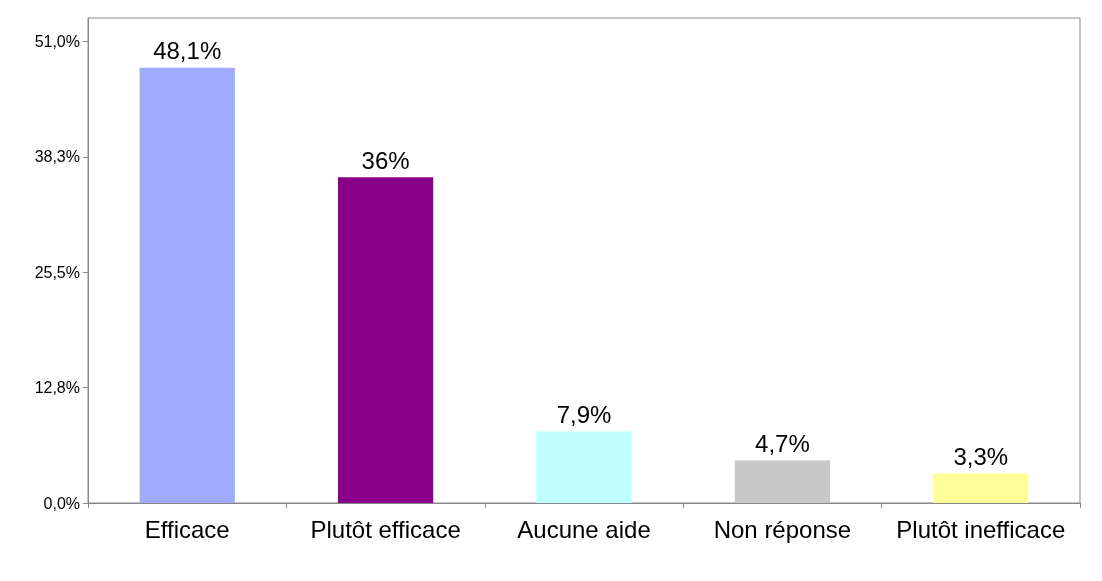  What do you see at coordinates (385, 160) in the screenshot?
I see `data-label: 36%` at bounding box center [385, 160].